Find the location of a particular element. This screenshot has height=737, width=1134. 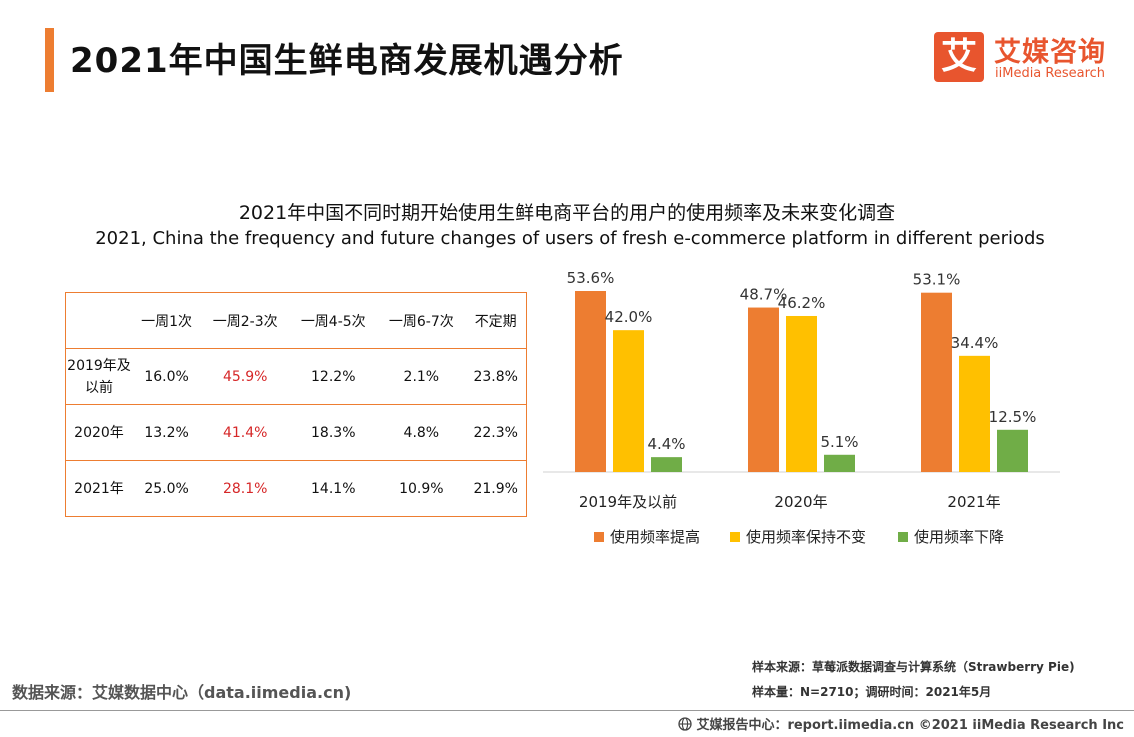

table-cell: 25.0% is located at coordinates (166, 488).